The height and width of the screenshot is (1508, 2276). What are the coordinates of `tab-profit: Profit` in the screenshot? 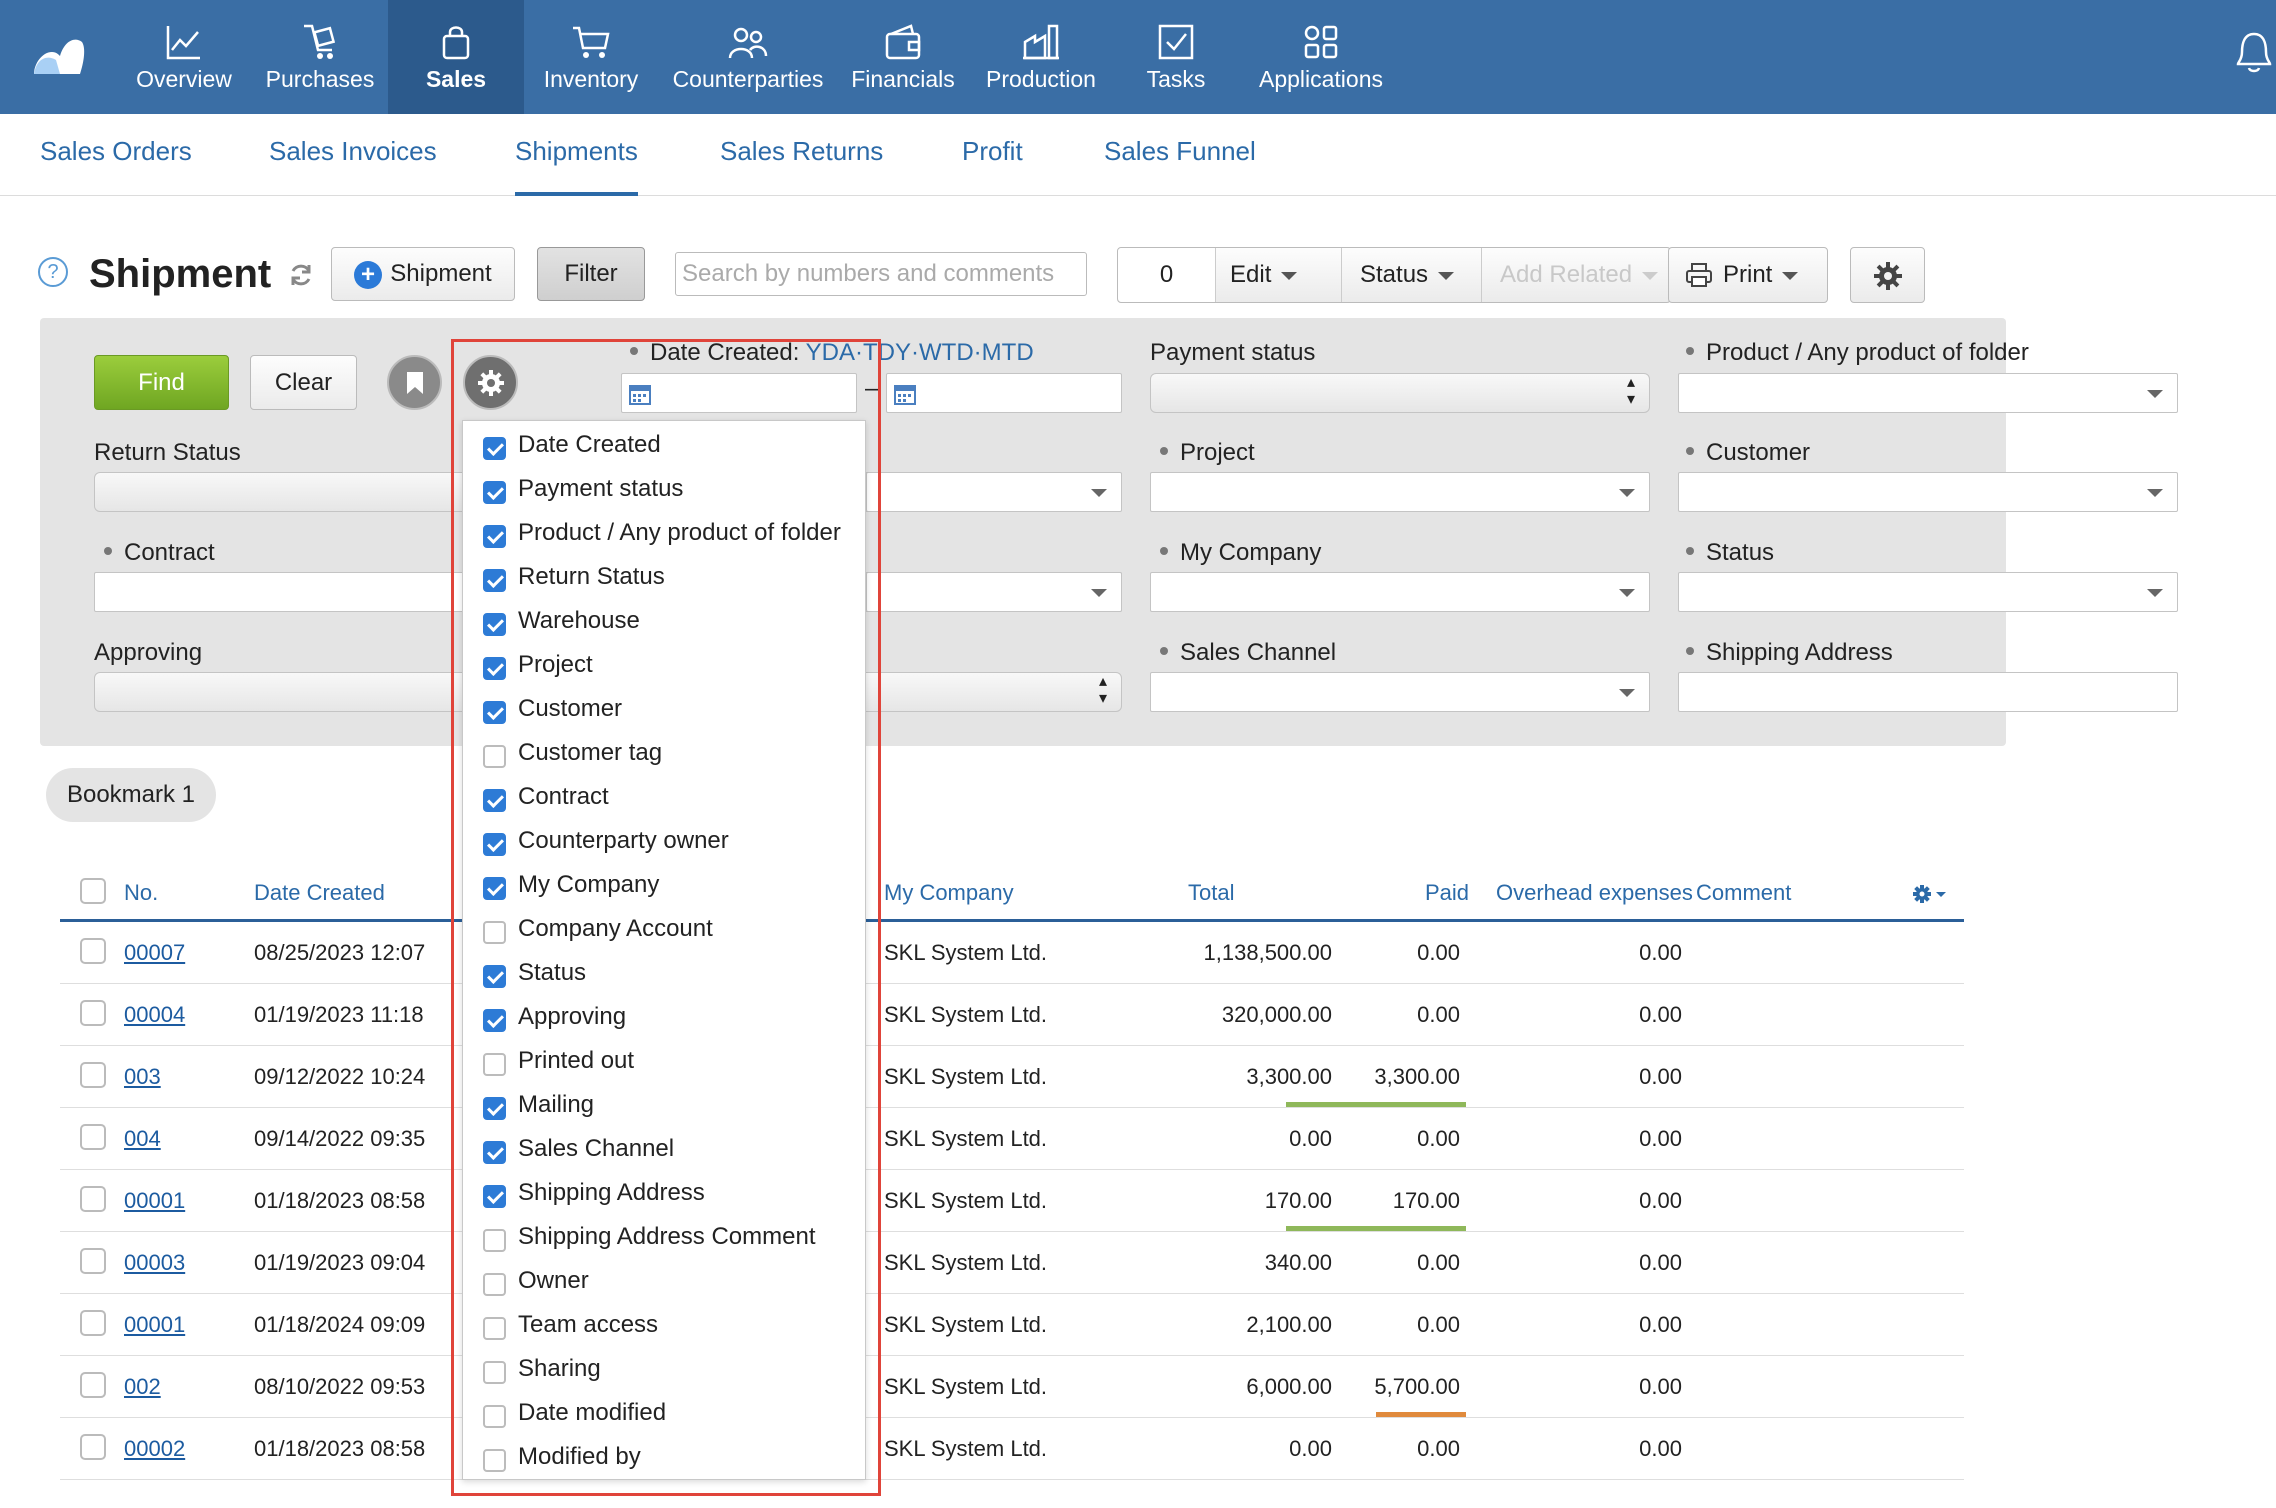 It's located at (992, 151).